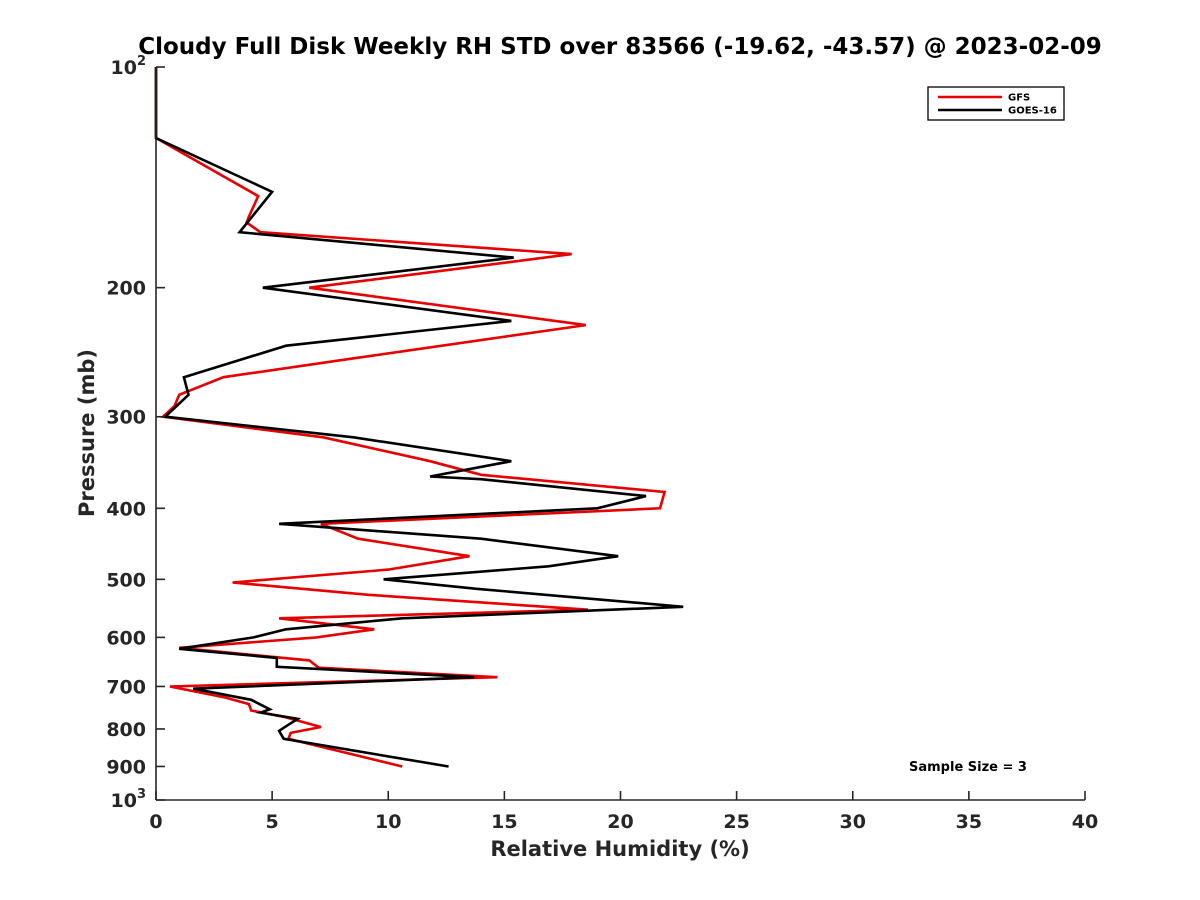  I want to click on x-tick-label: 25, so click(736, 822).